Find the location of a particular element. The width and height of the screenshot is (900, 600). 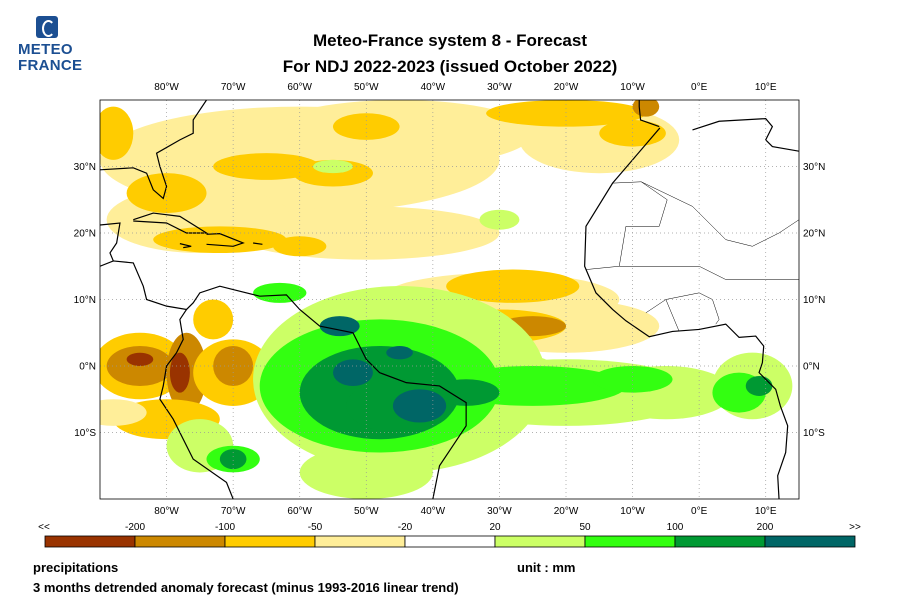

lon-label-top: 10°E is located at coordinates (766, 87).